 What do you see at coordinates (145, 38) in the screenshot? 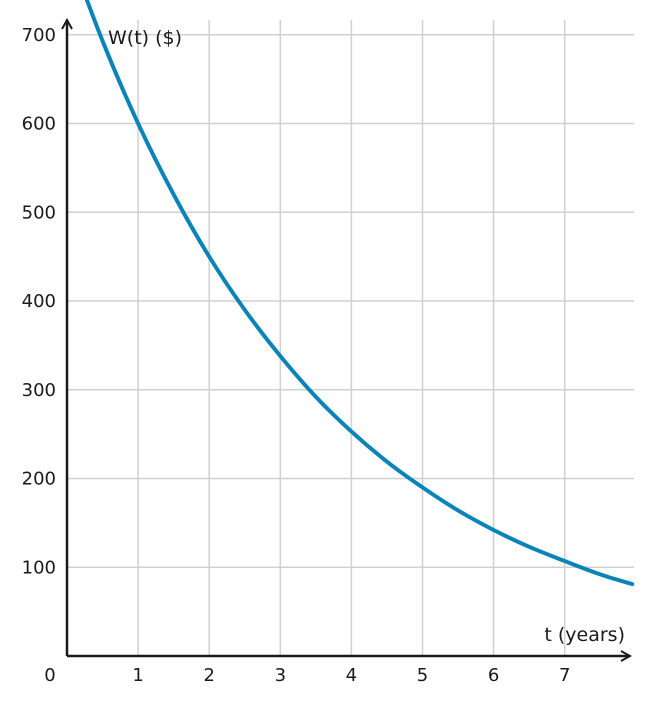
I see `y-axis-title: W(t) ($)` at bounding box center [145, 38].